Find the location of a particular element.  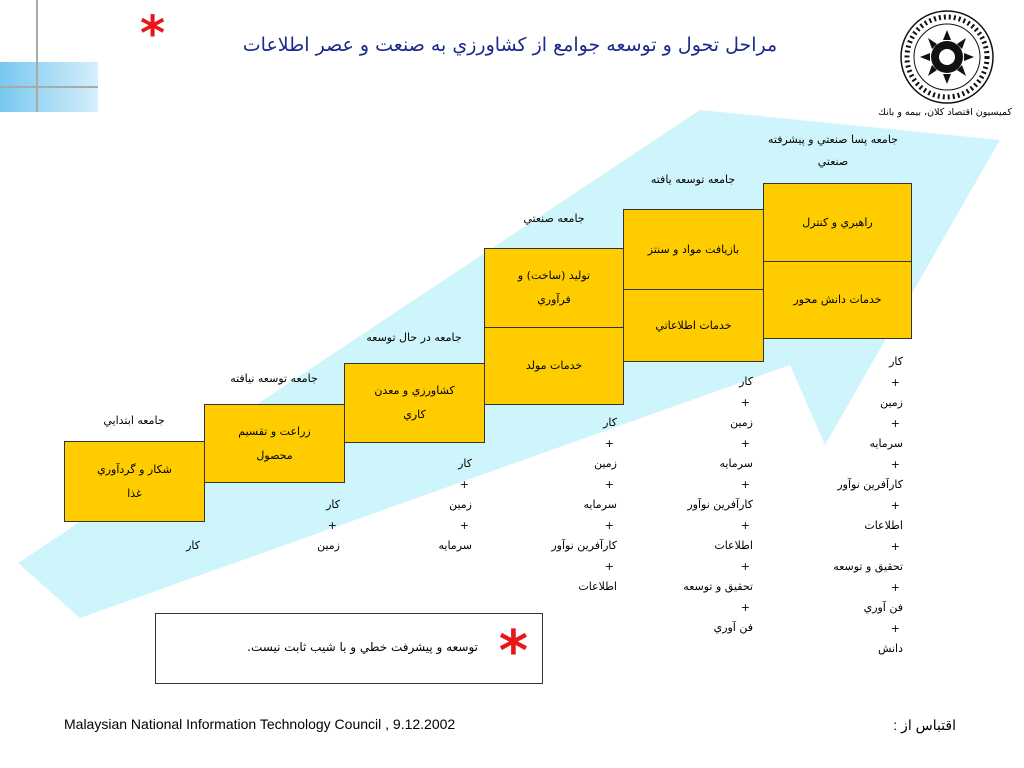

stage-label-developed: جامعه توسعه يافته is located at coordinates (693, 179).